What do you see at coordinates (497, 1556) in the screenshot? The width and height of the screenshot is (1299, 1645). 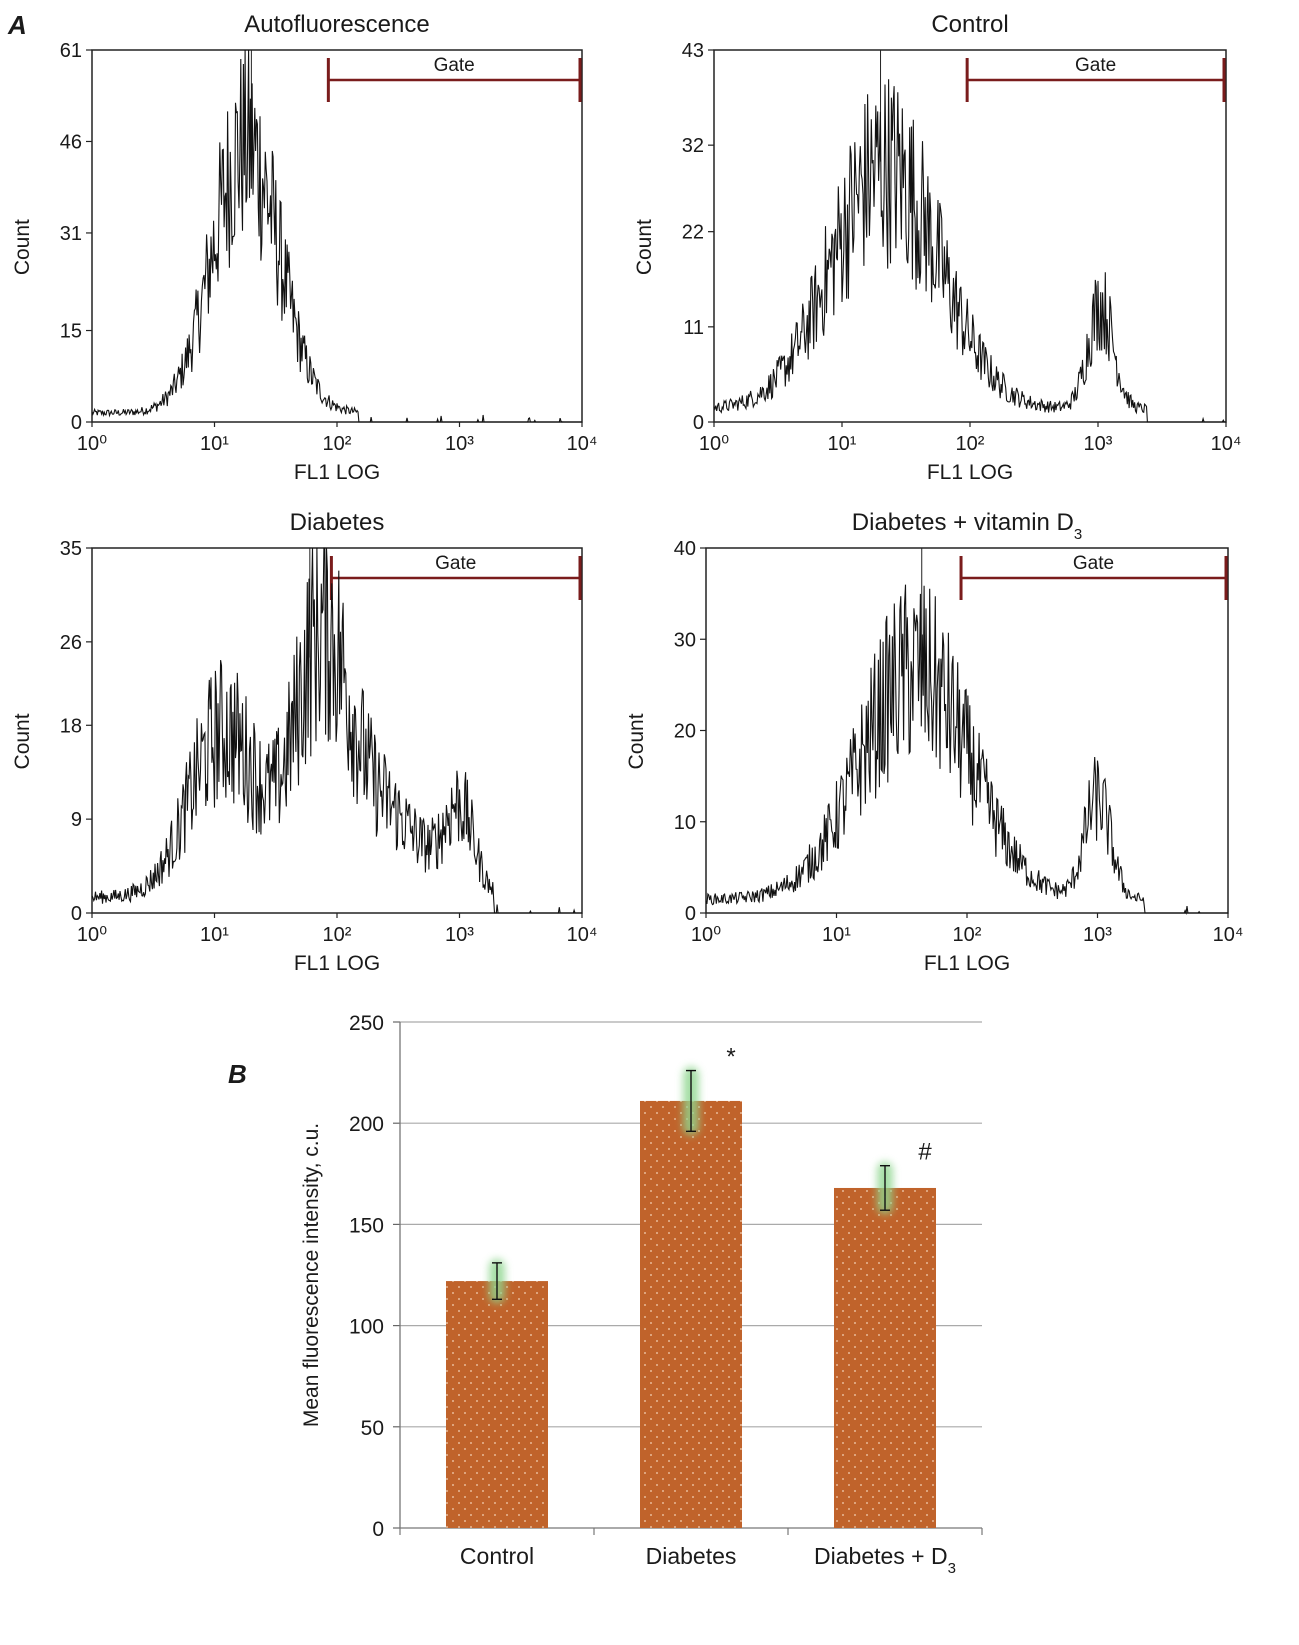 I see `category-label: Control` at bounding box center [497, 1556].